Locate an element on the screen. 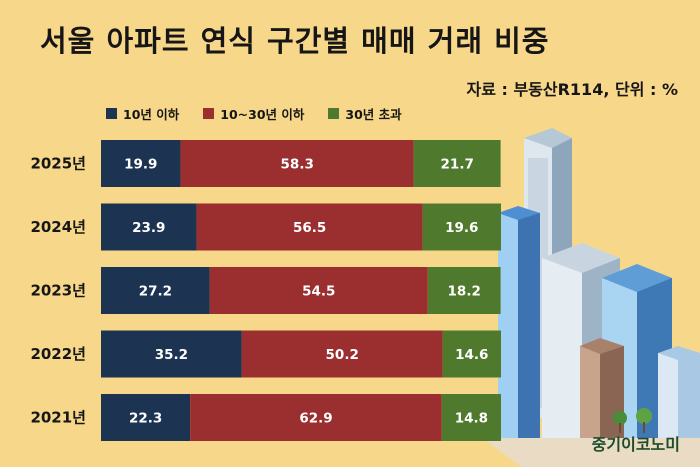 This screenshot has width=700, height=467. legend-label-30y-over: 30년 초과 is located at coordinates (373, 114).